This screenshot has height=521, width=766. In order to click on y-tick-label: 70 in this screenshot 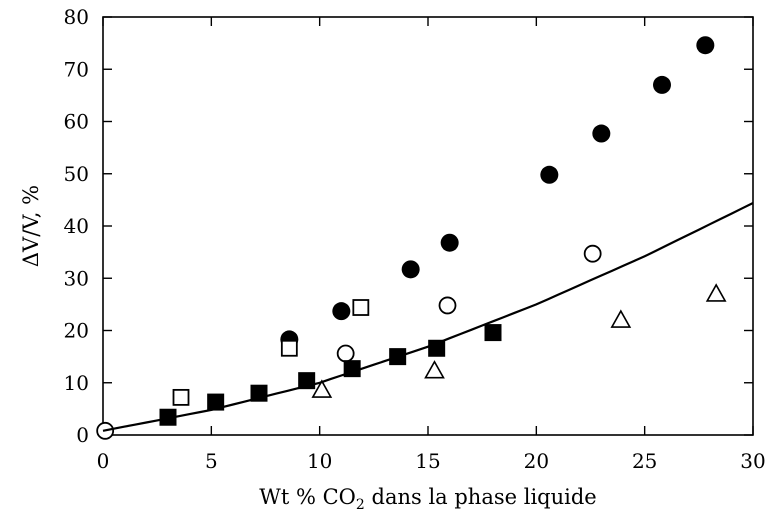, I will do `click(76, 69)`.